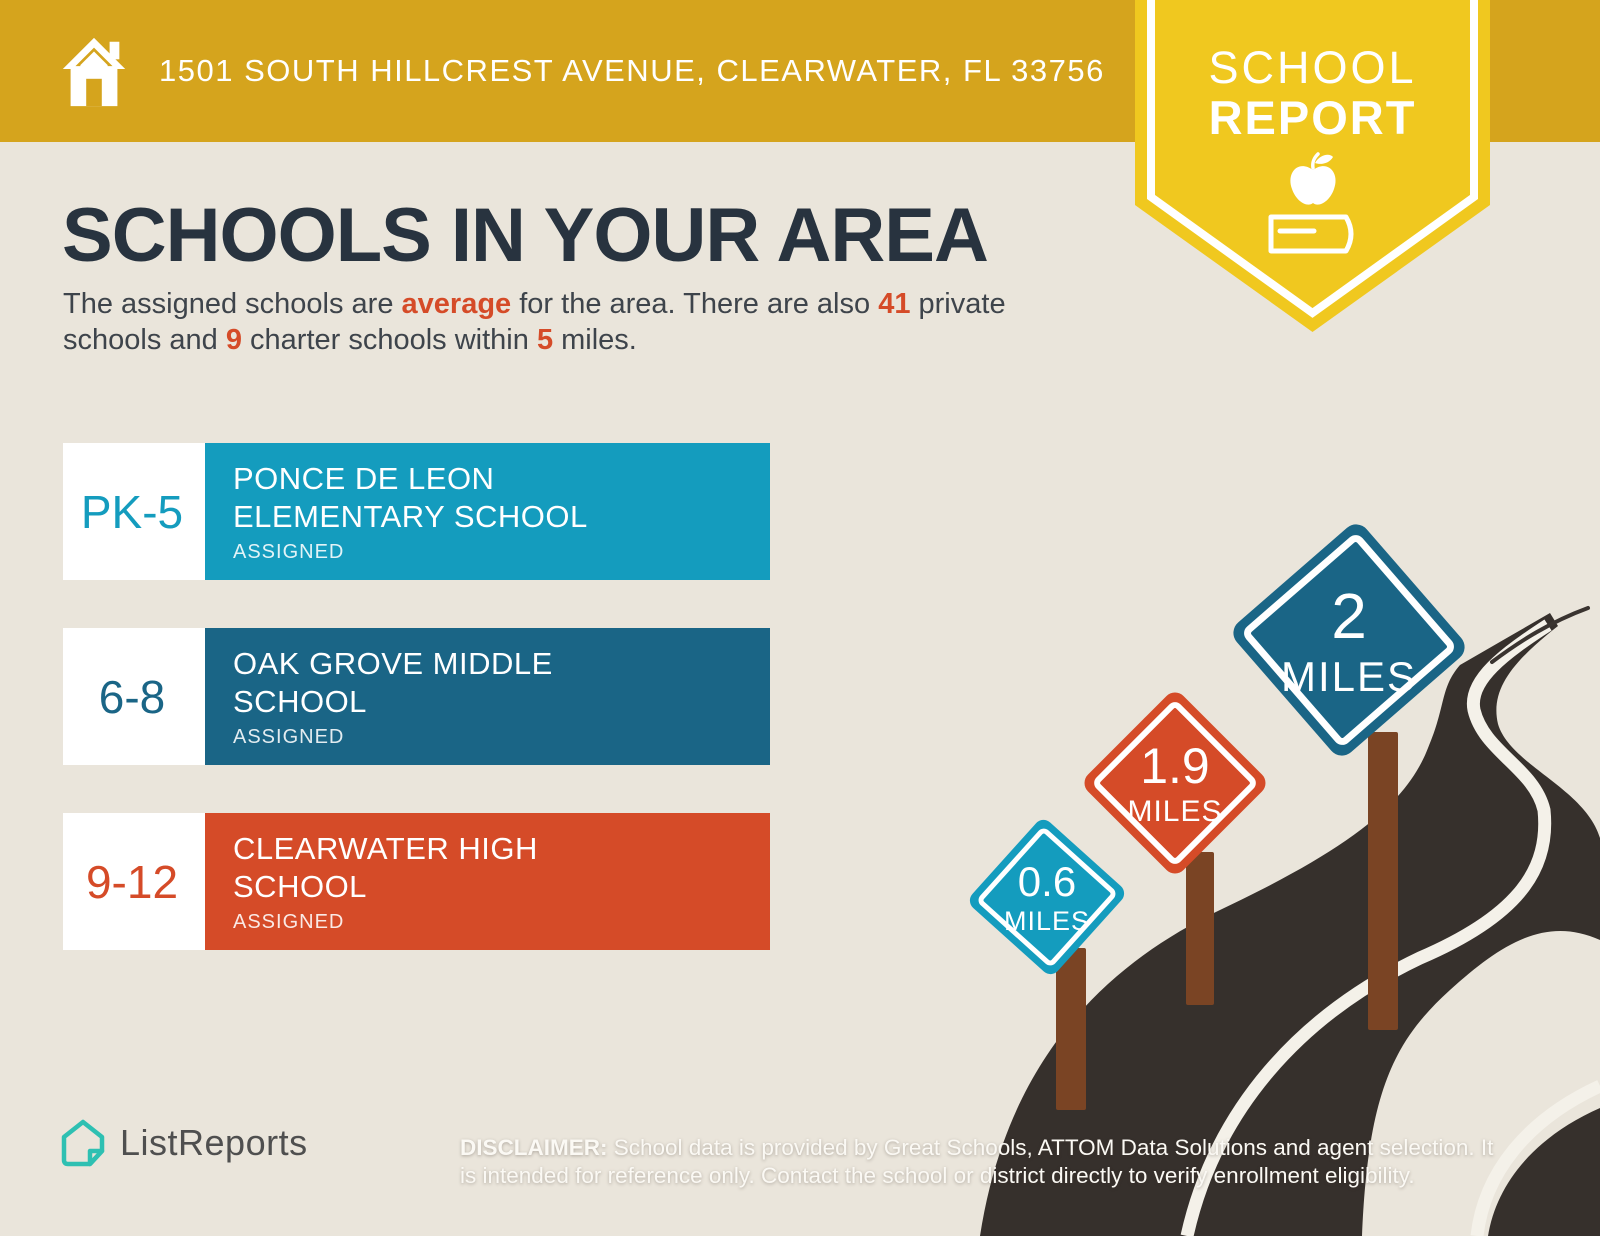 The height and width of the screenshot is (1236, 1600). Describe the element at coordinates (385, 848) in the screenshot. I see `school-name-line1: CLEARWATER HIGH` at that location.